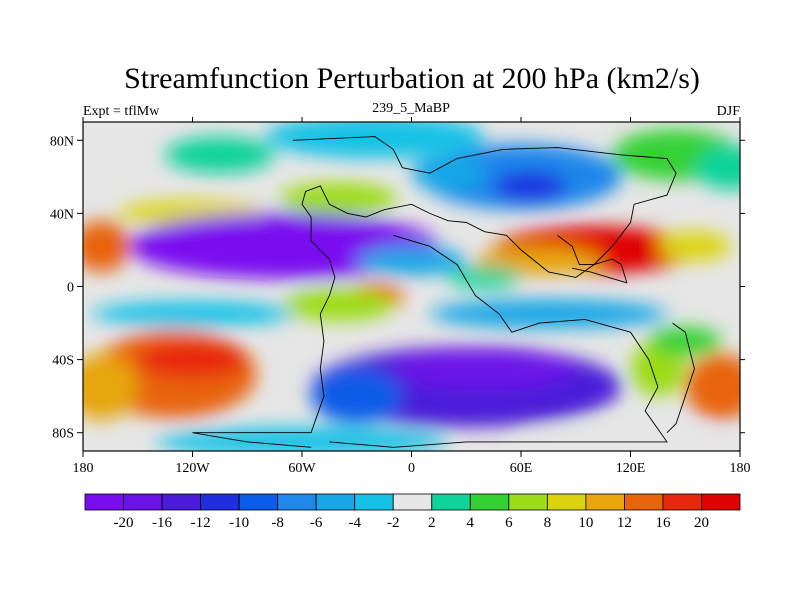 The width and height of the screenshot is (800, 600). I want to click on colorbar-label-3: -10, so click(239, 523).